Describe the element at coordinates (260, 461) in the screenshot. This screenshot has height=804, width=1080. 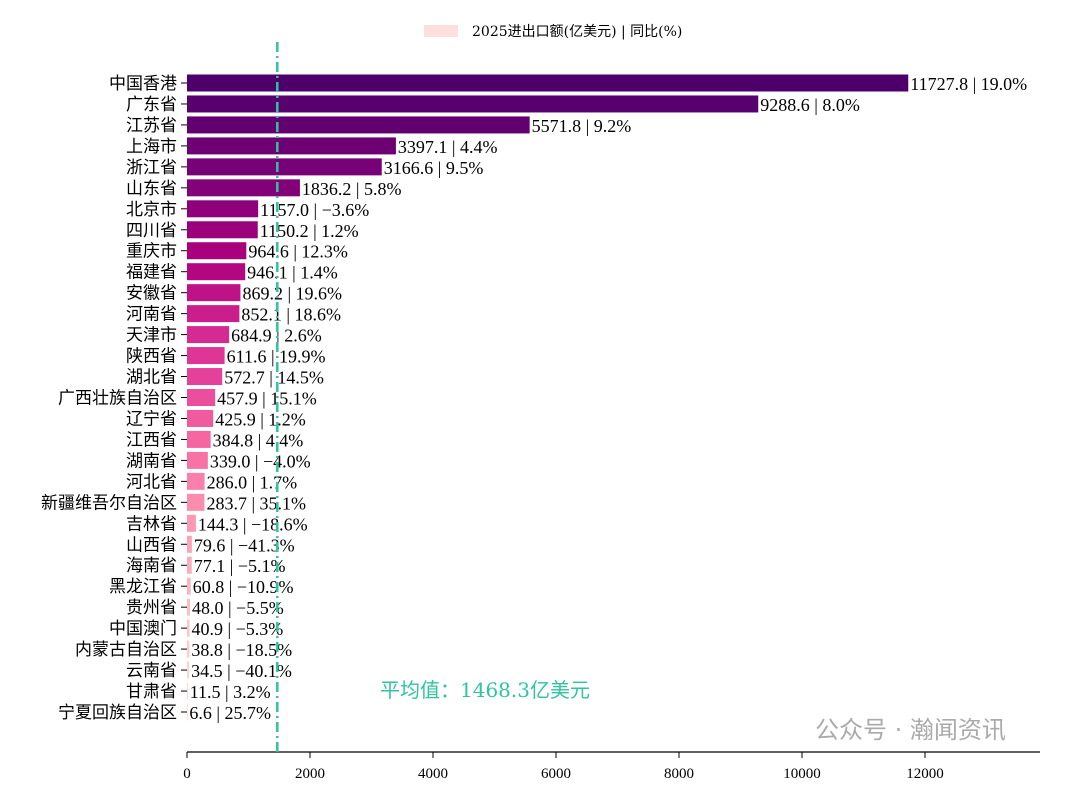
I see `data-label: 339.0 | −4.0%` at that location.